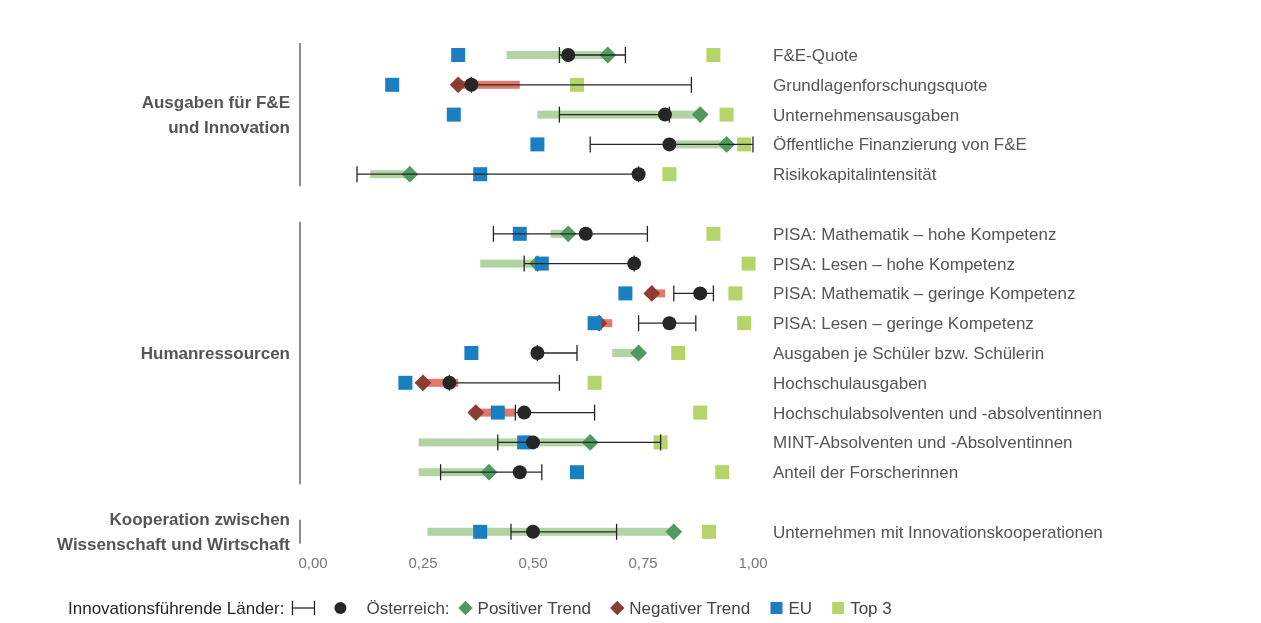 This screenshot has width=1261, height=623. What do you see at coordinates (938, 532) in the screenshot?
I see `y-tick-label: Unternehmen mit Innovationskooperationen` at bounding box center [938, 532].